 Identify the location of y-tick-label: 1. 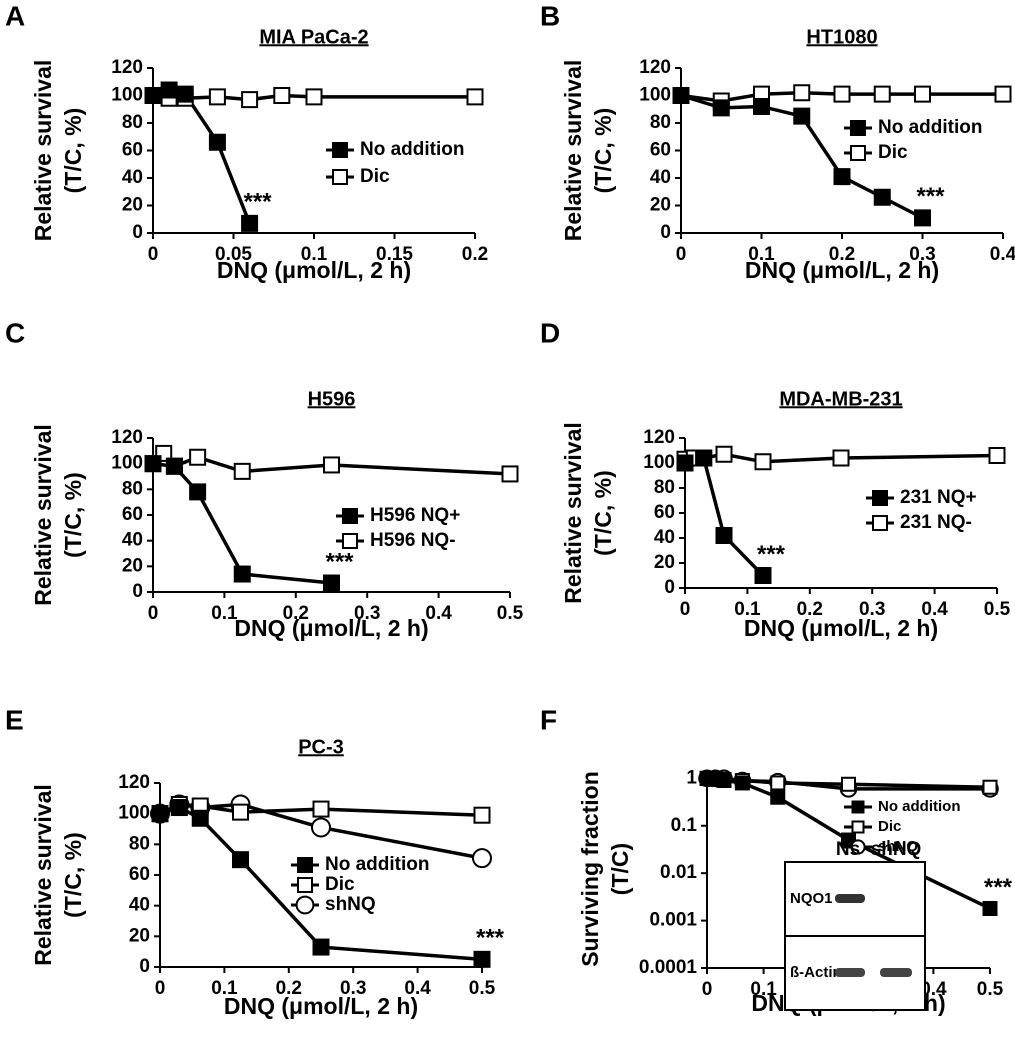
(691, 777).